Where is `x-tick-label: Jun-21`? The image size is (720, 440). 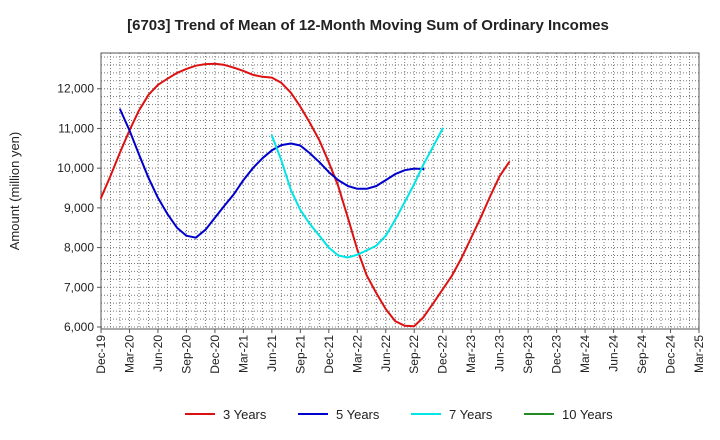 x-tick-label: Jun-21 is located at coordinates (272, 353).